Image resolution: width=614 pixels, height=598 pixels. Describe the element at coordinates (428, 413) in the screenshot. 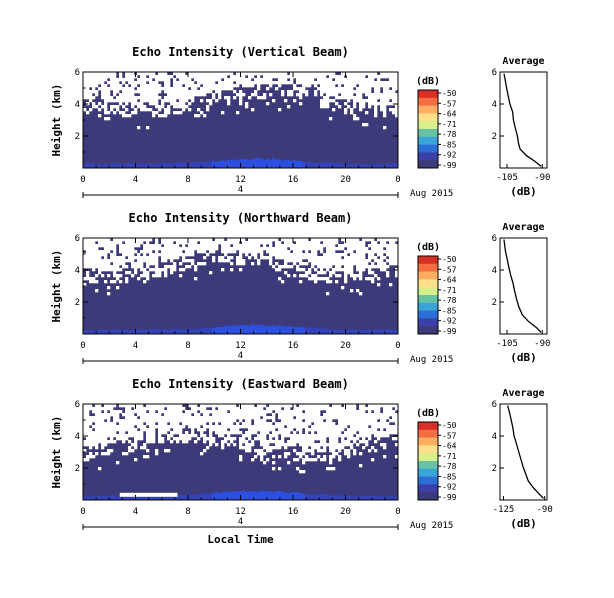

I see `colorbar-unit: (dB)` at that location.